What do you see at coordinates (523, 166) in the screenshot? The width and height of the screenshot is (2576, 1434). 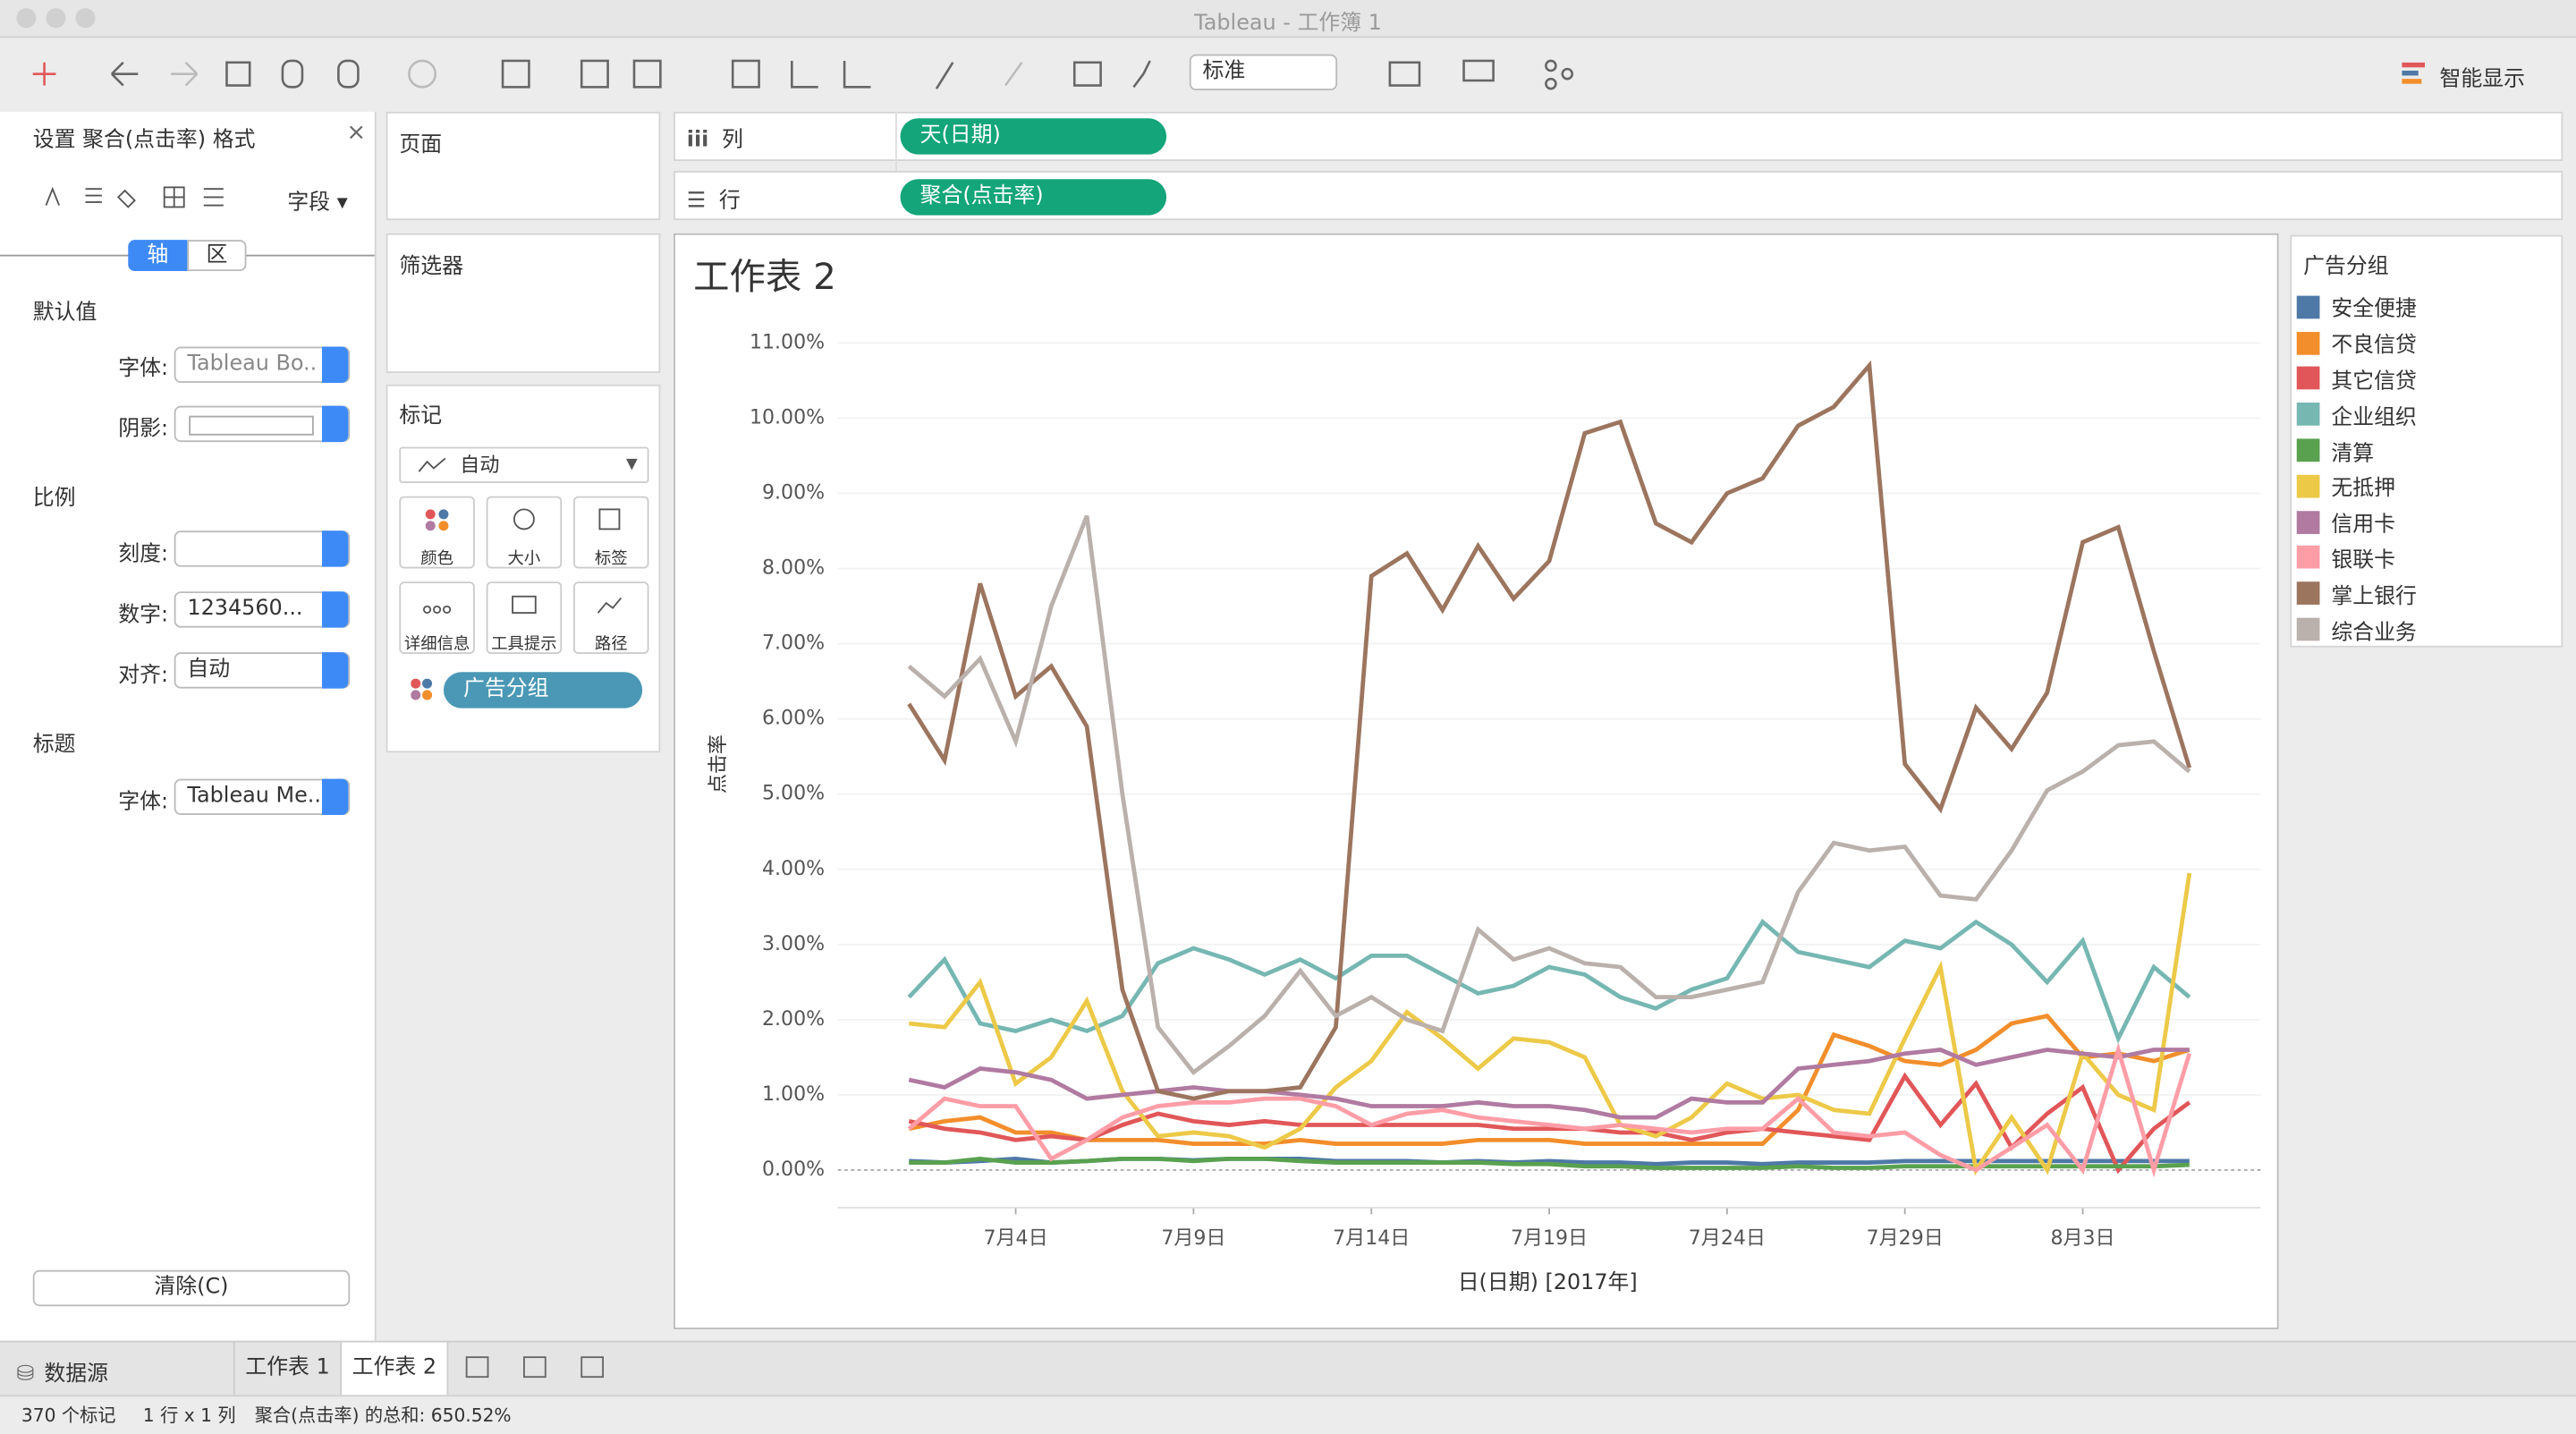 I see `pages-card` at bounding box center [523, 166].